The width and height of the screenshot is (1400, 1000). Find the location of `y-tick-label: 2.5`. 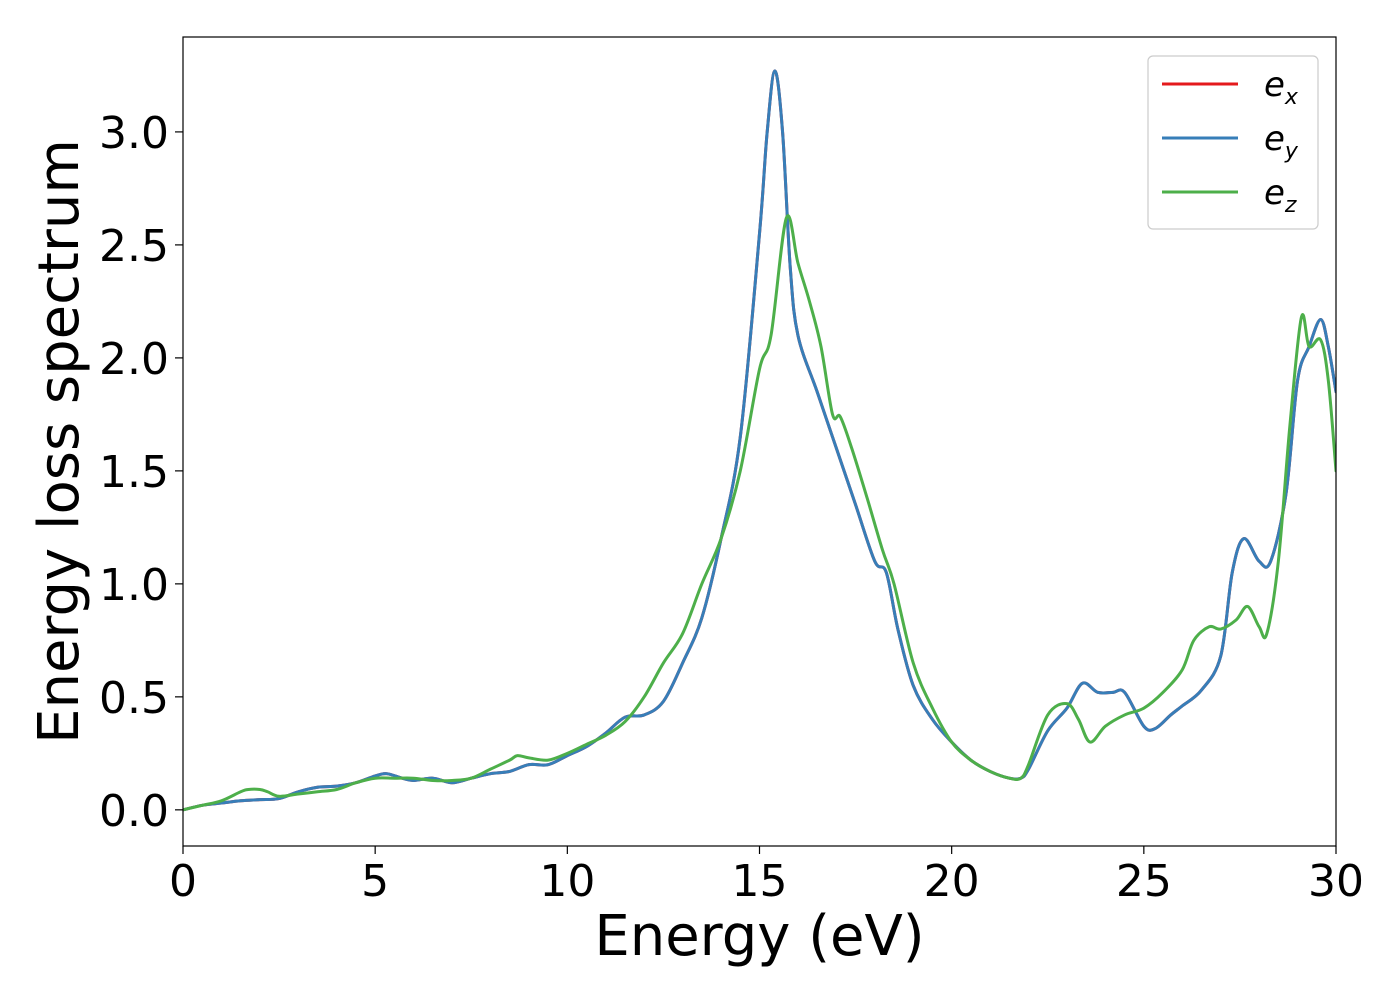

y-tick-label: 2.5 is located at coordinates (134, 246).